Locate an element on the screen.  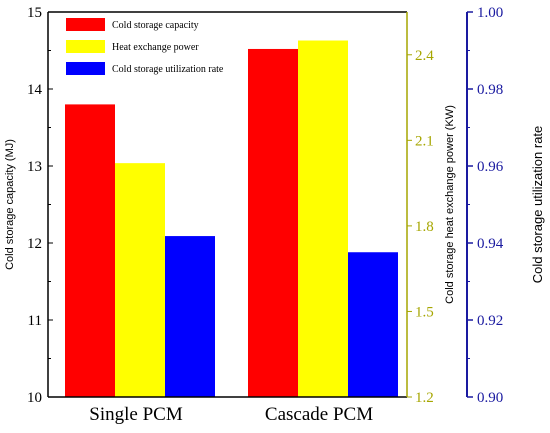
left-tick-label: 12 is located at coordinates (34, 244).